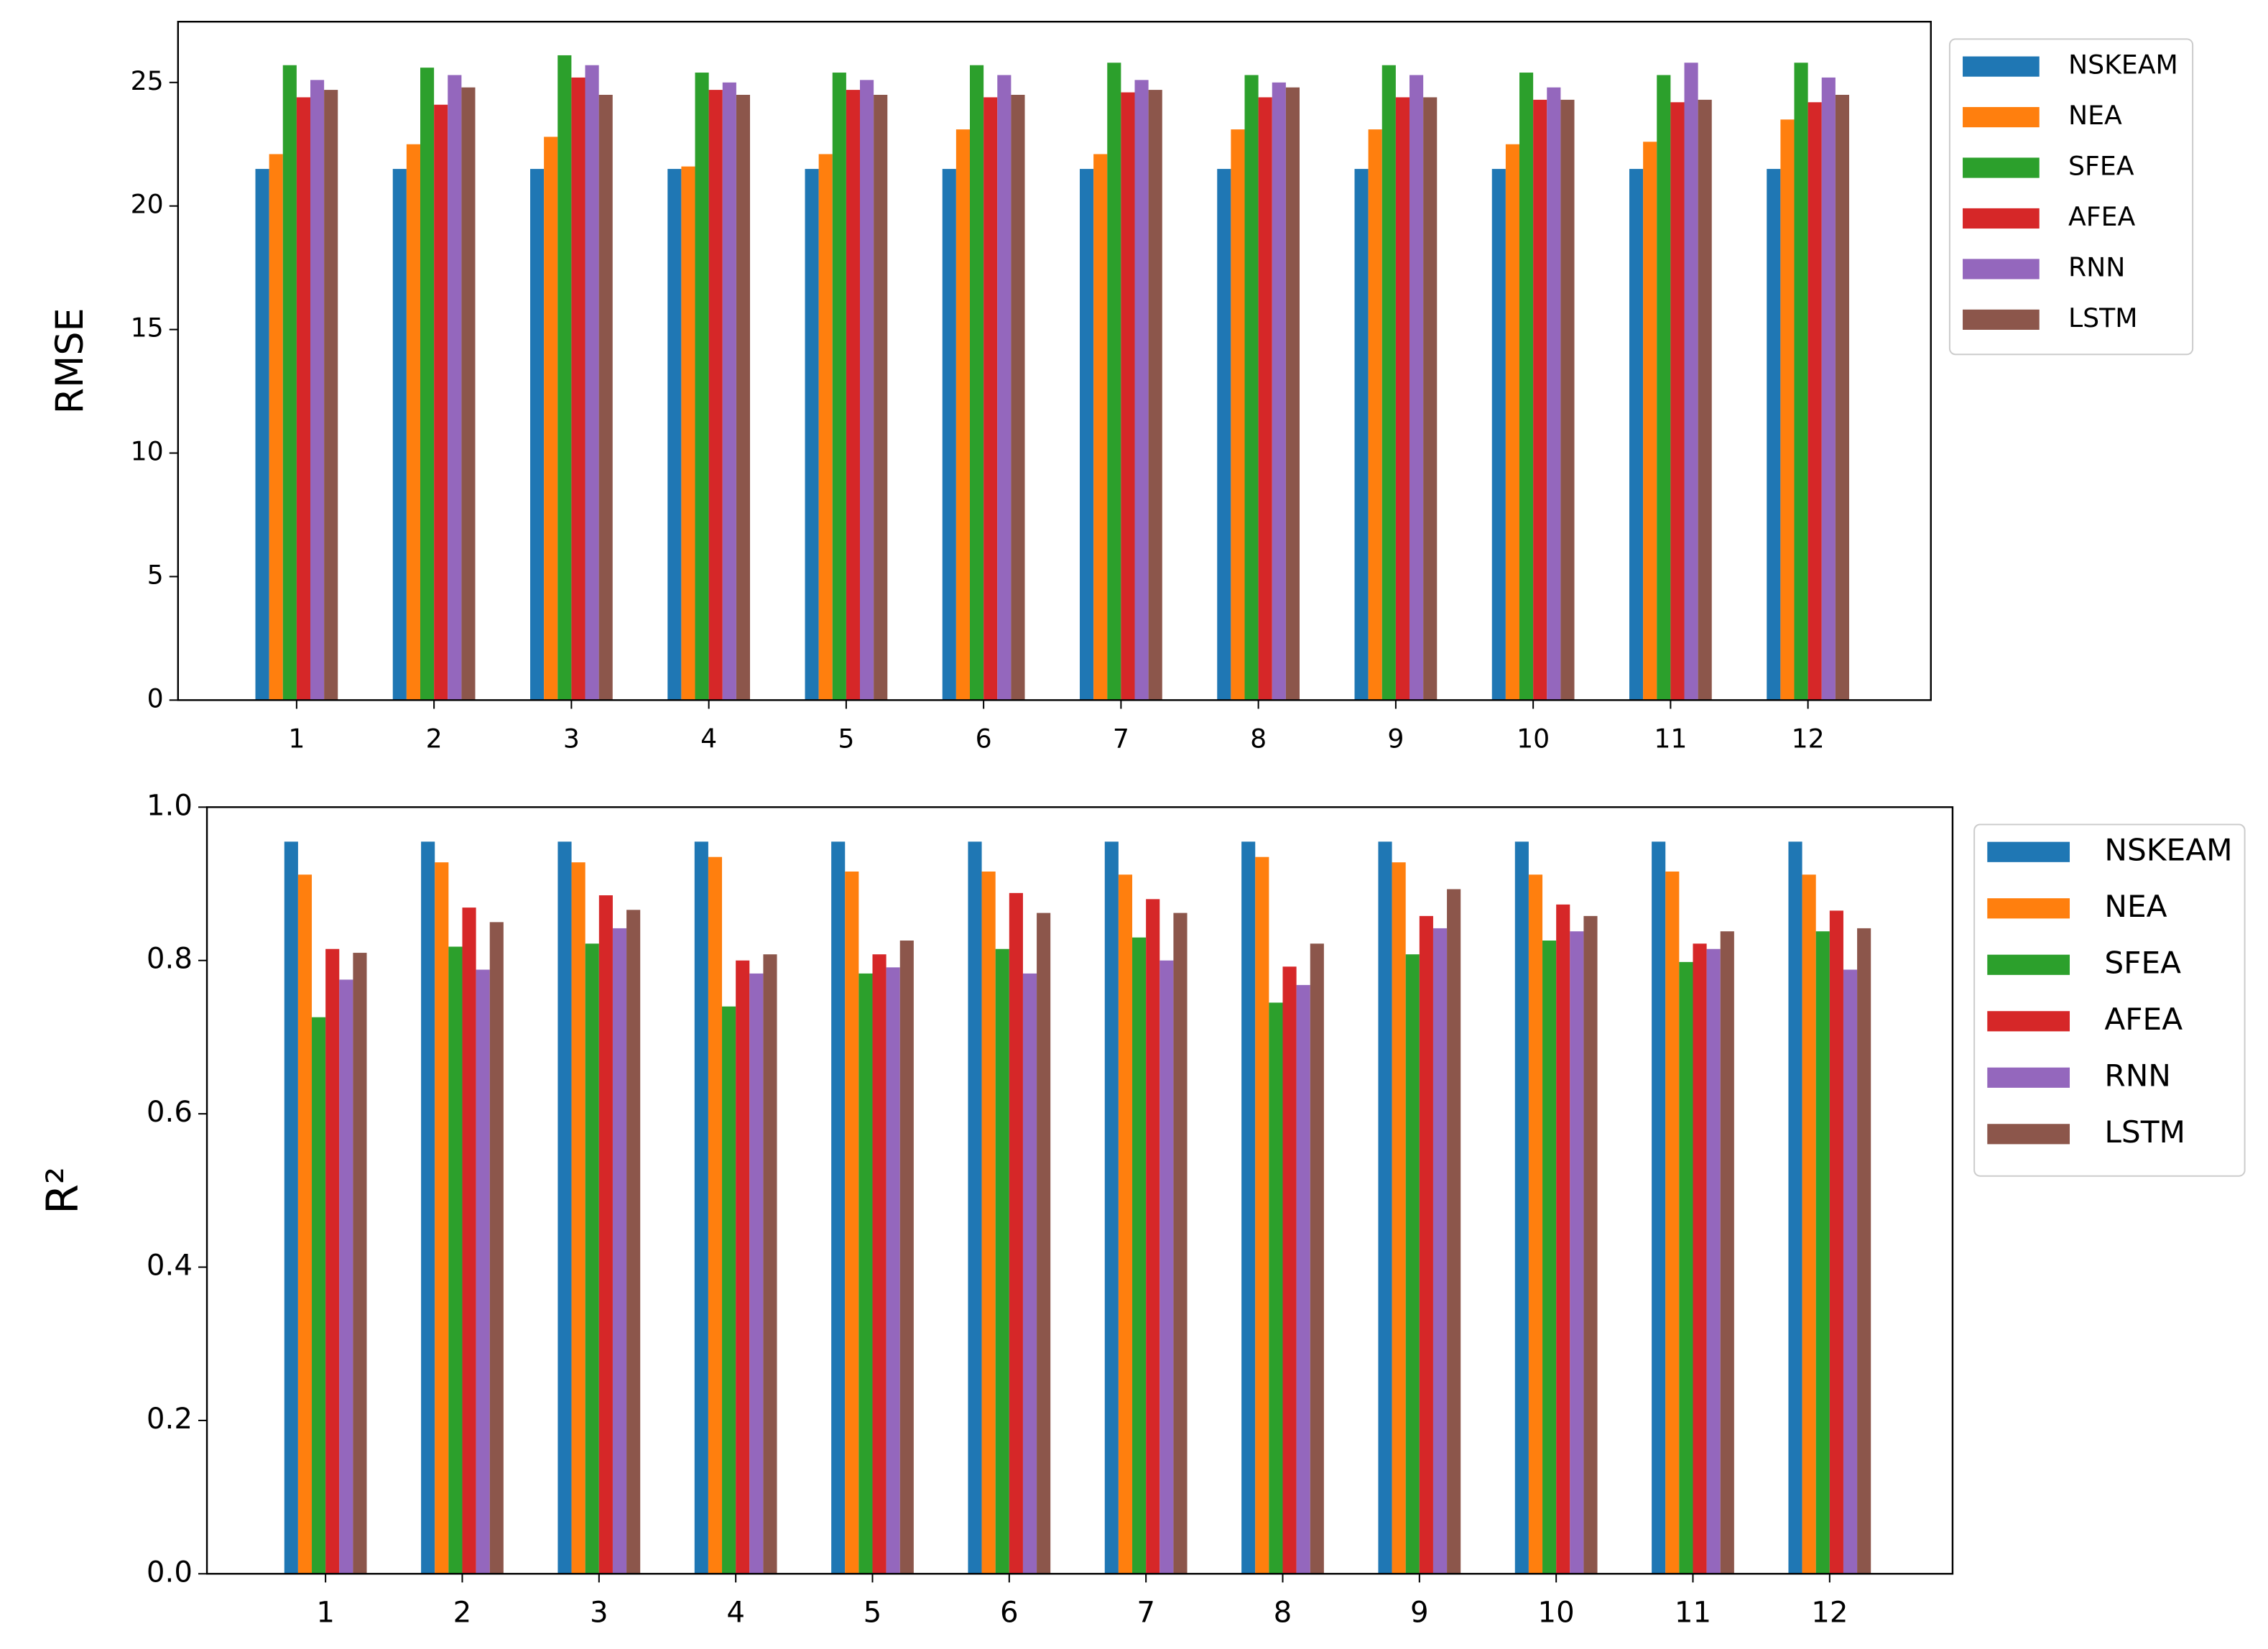 This screenshot has height=1649, width=2268. Describe the element at coordinates (1121, 739) in the screenshot. I see `x-tick-label: 7` at that location.